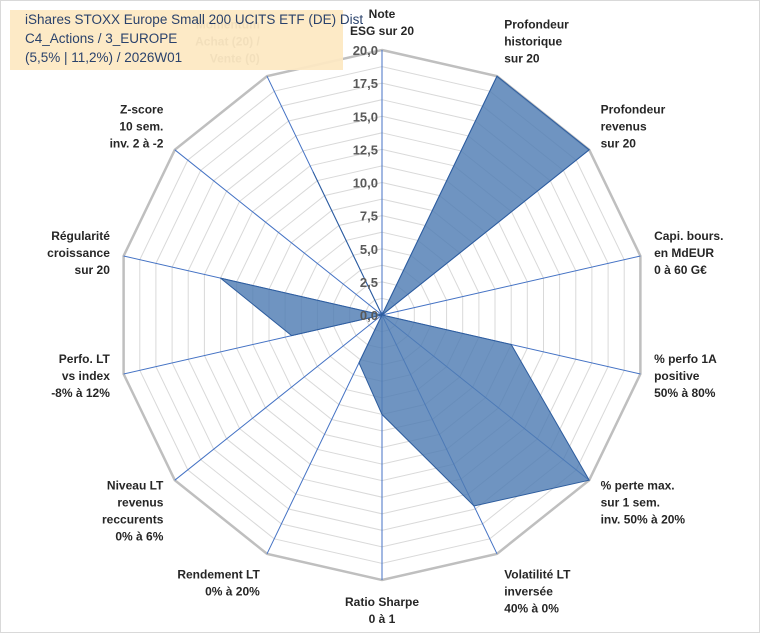 The width and height of the screenshot is (760, 633). Describe the element at coordinates (104, 57) in the screenshot. I see `chart-title-line-3: (5,5% | 11,2%) / 2026W01` at that location.